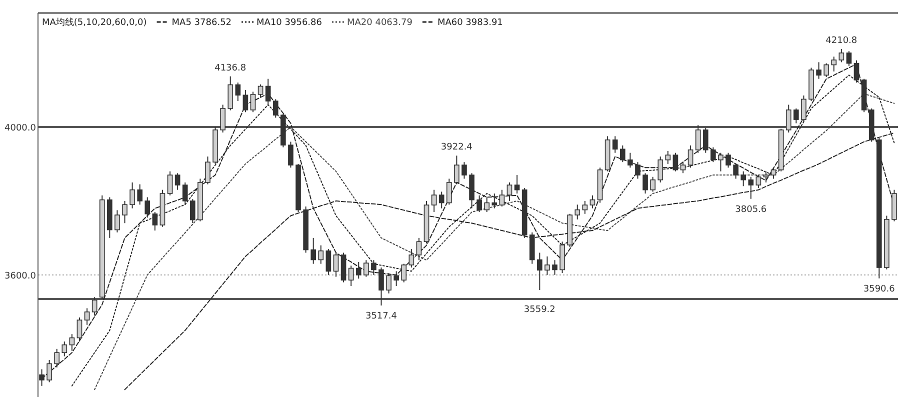 Image resolution: width=900 pixels, height=397 pixels. I want to click on annotation: 4136.8, so click(230, 68).